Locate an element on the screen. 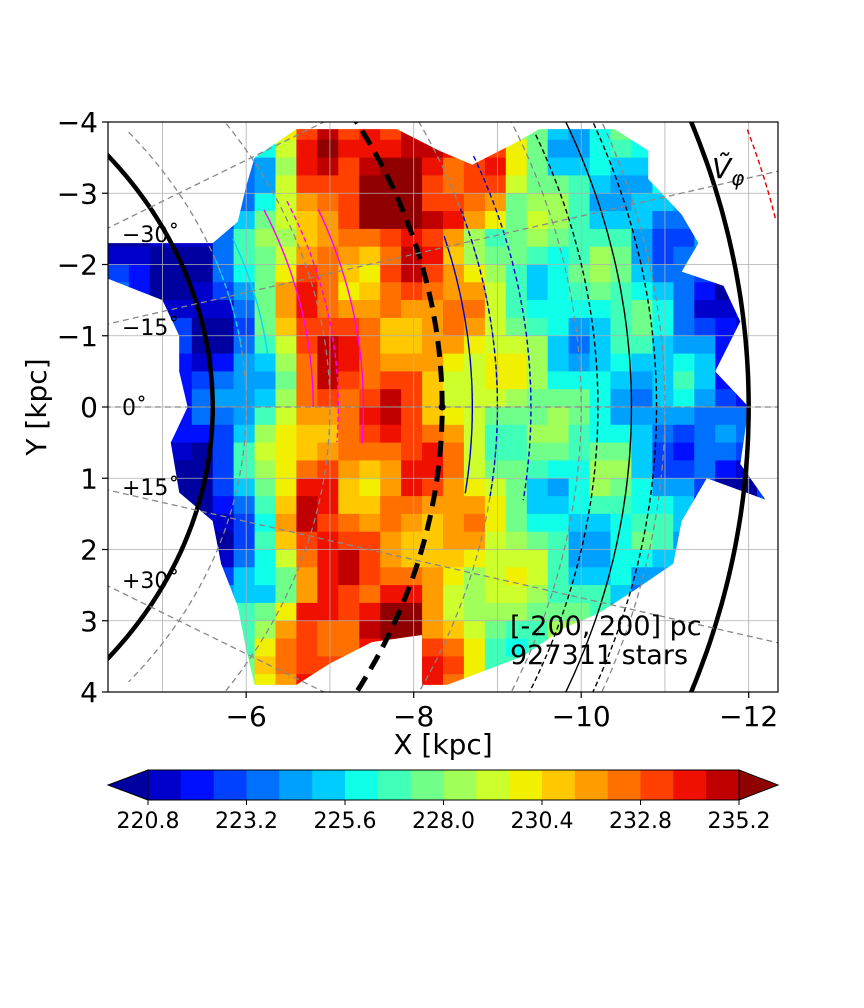  sun-marker is located at coordinates (442, 407).